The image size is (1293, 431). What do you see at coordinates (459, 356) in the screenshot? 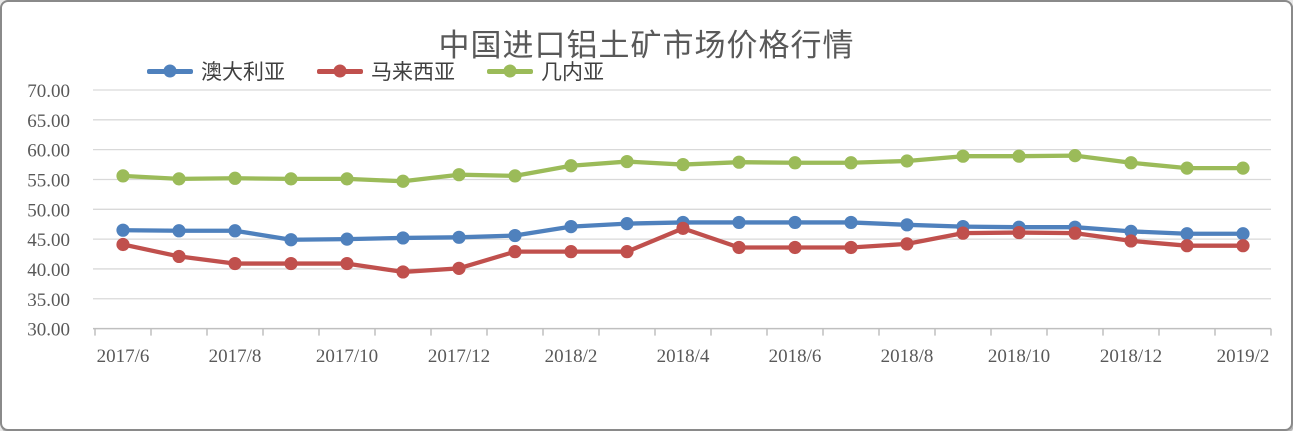
I see `x-axis-tick-label: 2017/12` at bounding box center [459, 356].